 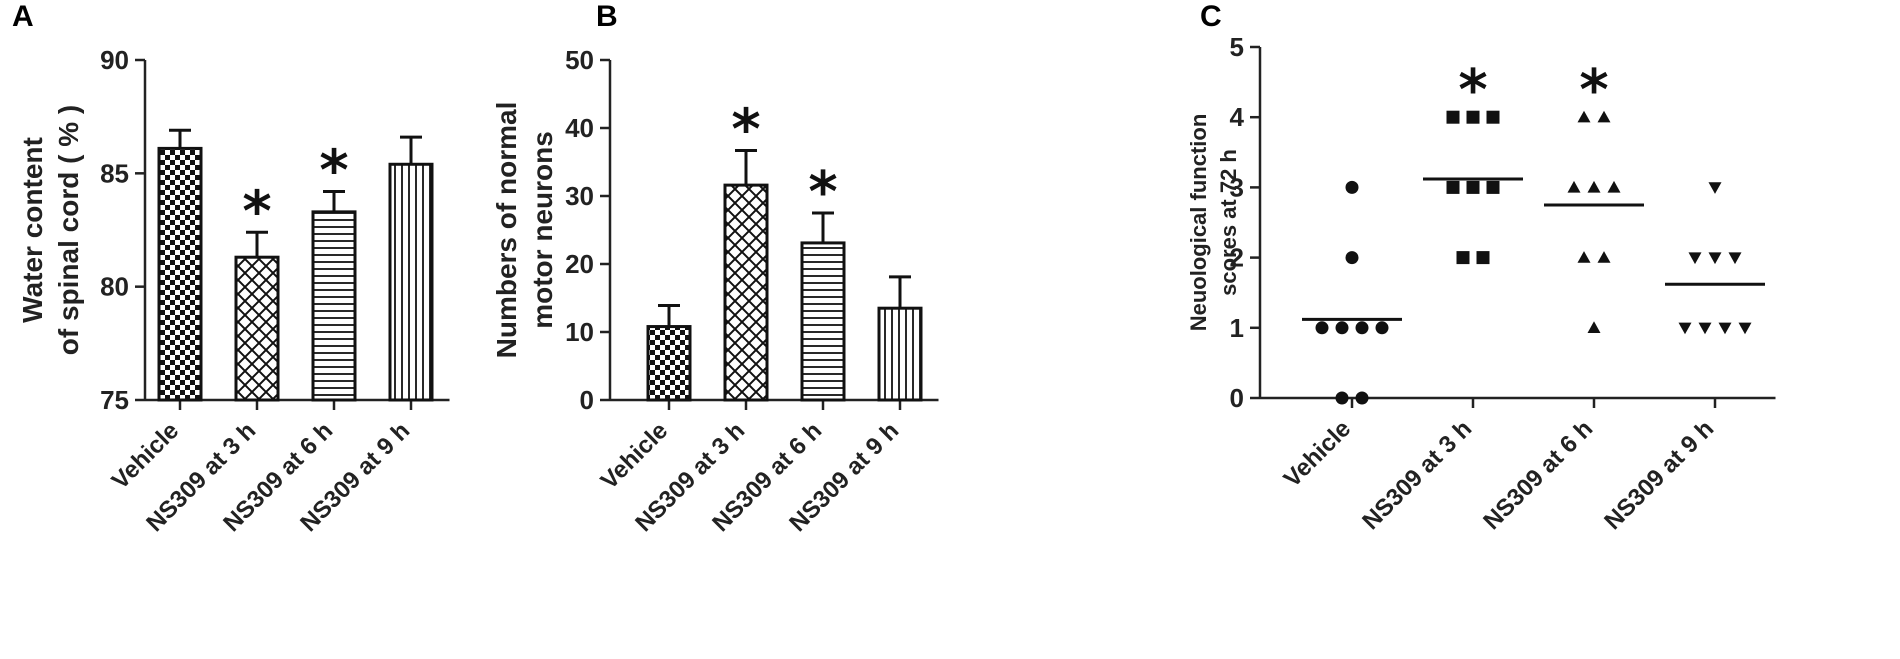 What do you see at coordinates (1237, 47) in the screenshot?
I see `y-tick-label: 5` at bounding box center [1237, 47].